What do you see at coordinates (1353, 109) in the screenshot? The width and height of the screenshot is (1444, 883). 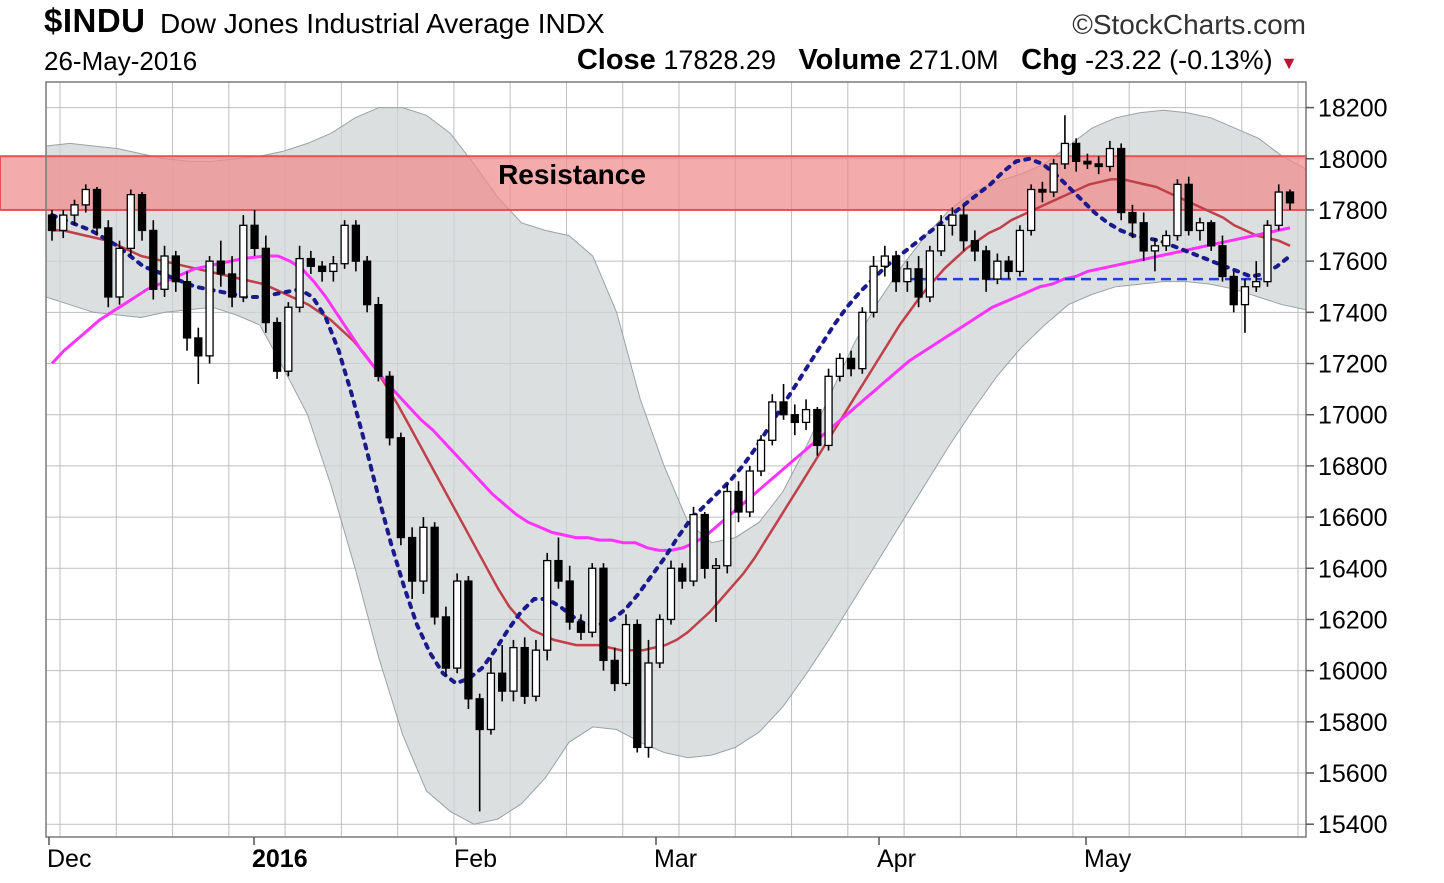 I see `y-tick-label-0: 18200` at bounding box center [1353, 109].